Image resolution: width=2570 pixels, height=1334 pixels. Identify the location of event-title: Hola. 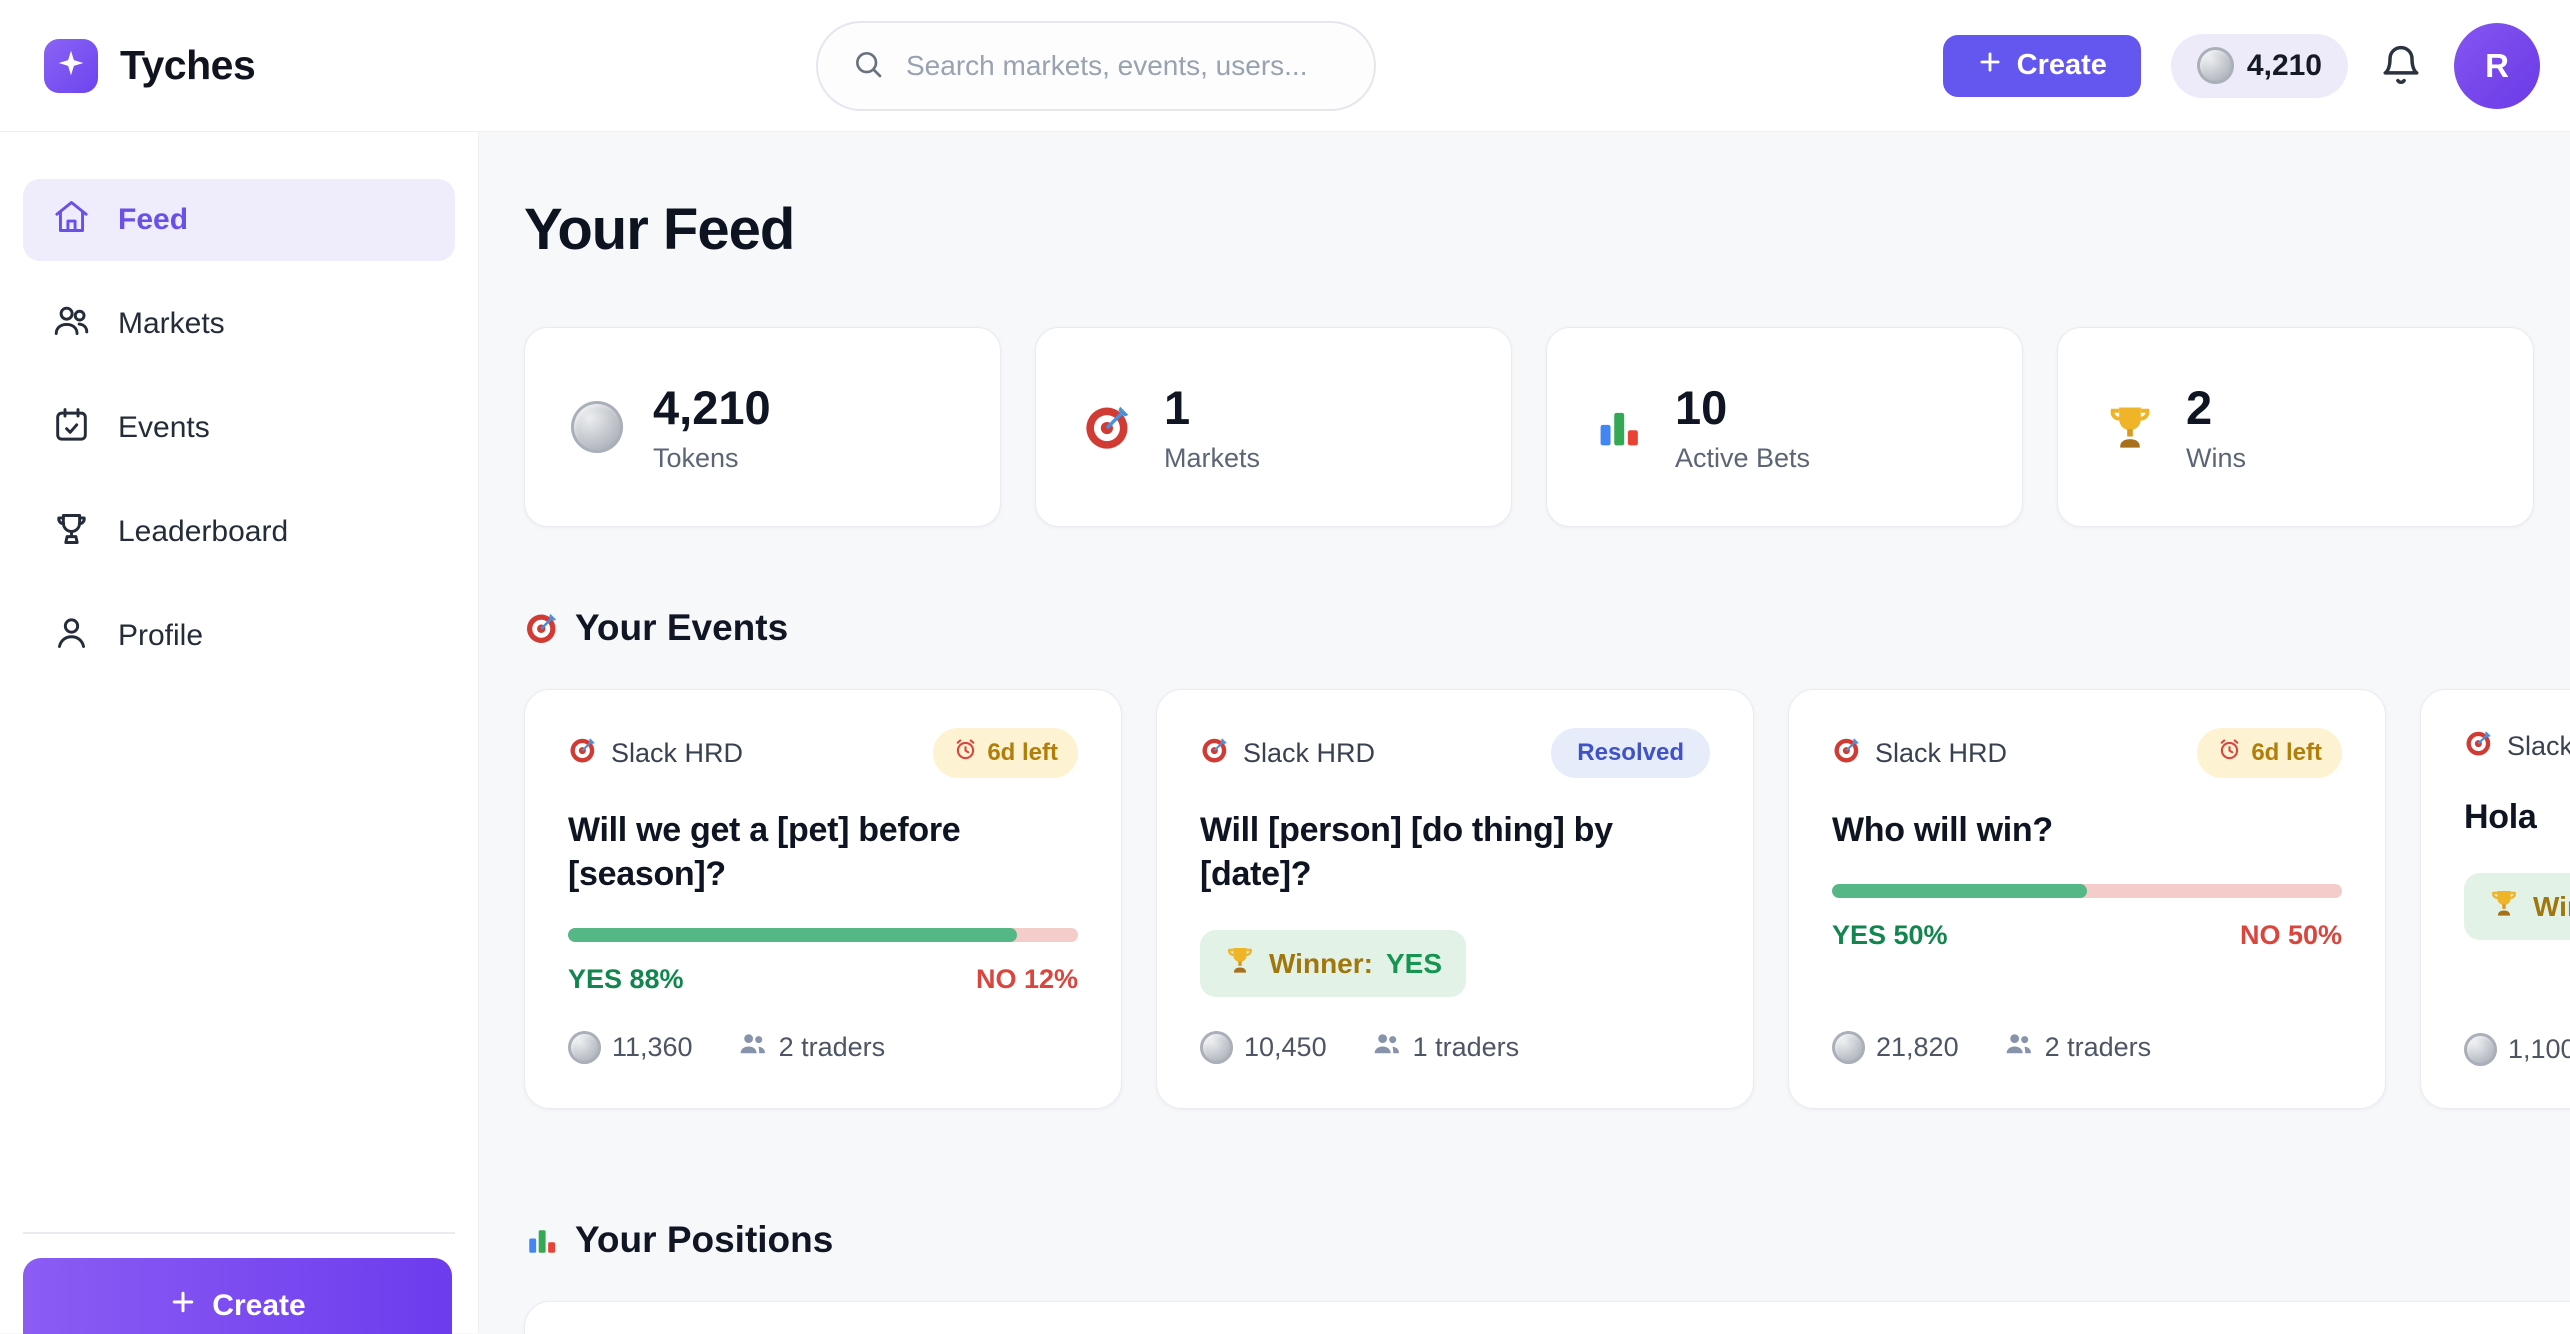
(2500, 817).